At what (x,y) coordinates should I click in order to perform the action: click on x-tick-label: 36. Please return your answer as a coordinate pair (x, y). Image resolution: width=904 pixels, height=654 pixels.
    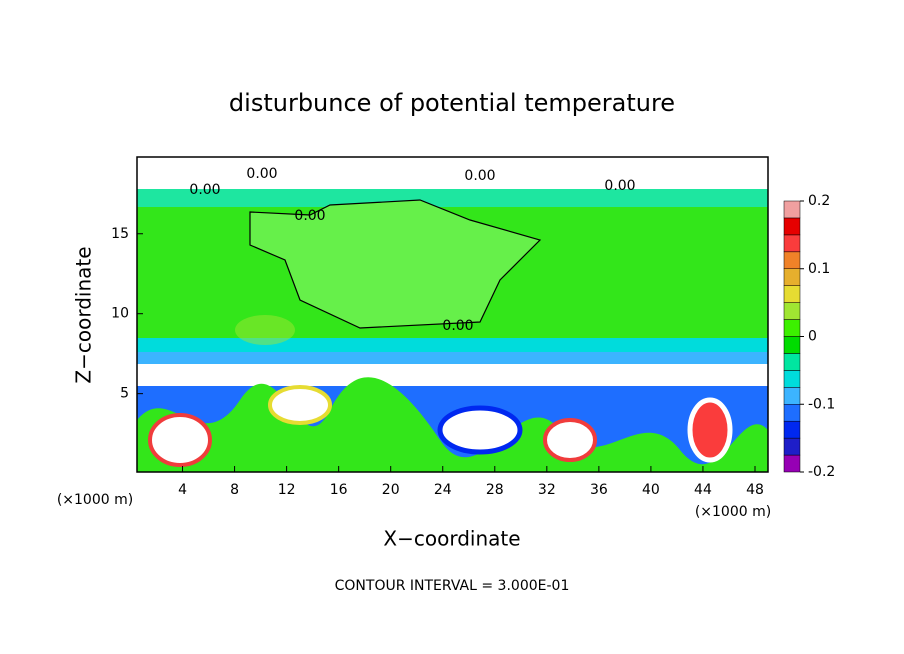
    Looking at the image, I should click on (599, 490).